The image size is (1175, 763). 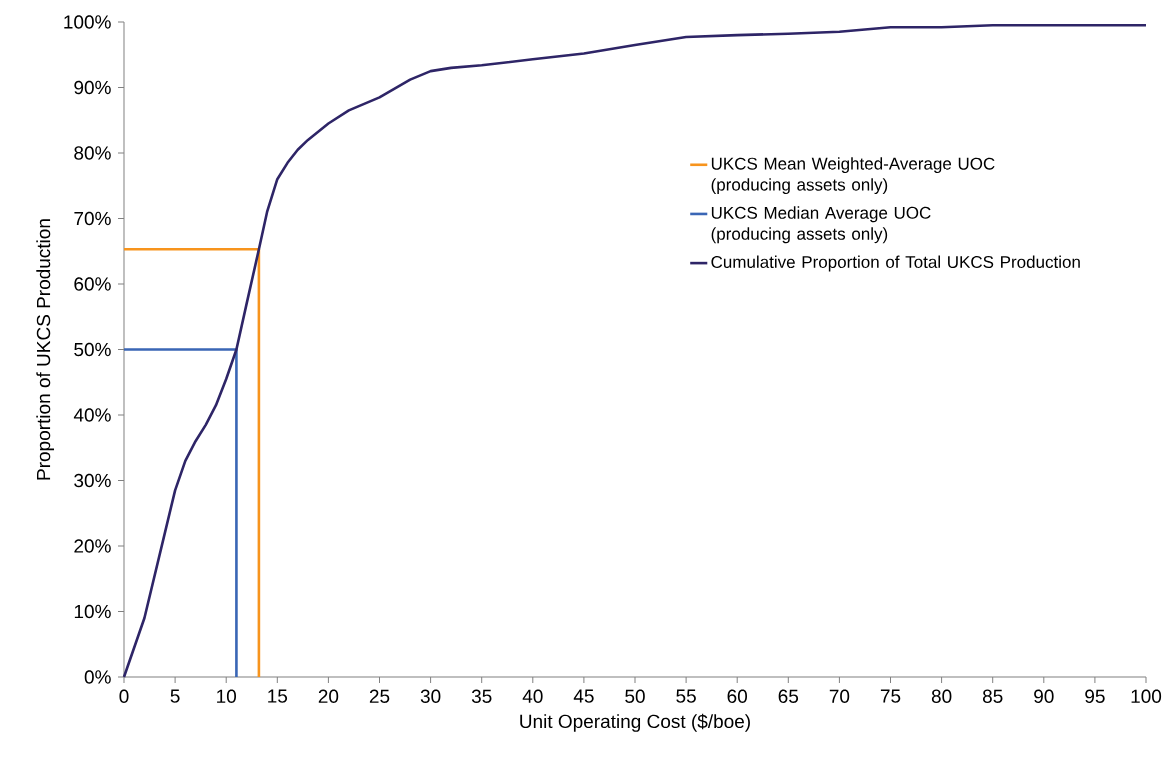 What do you see at coordinates (992, 696) in the screenshot?
I see `x-tick-label: 85` at bounding box center [992, 696].